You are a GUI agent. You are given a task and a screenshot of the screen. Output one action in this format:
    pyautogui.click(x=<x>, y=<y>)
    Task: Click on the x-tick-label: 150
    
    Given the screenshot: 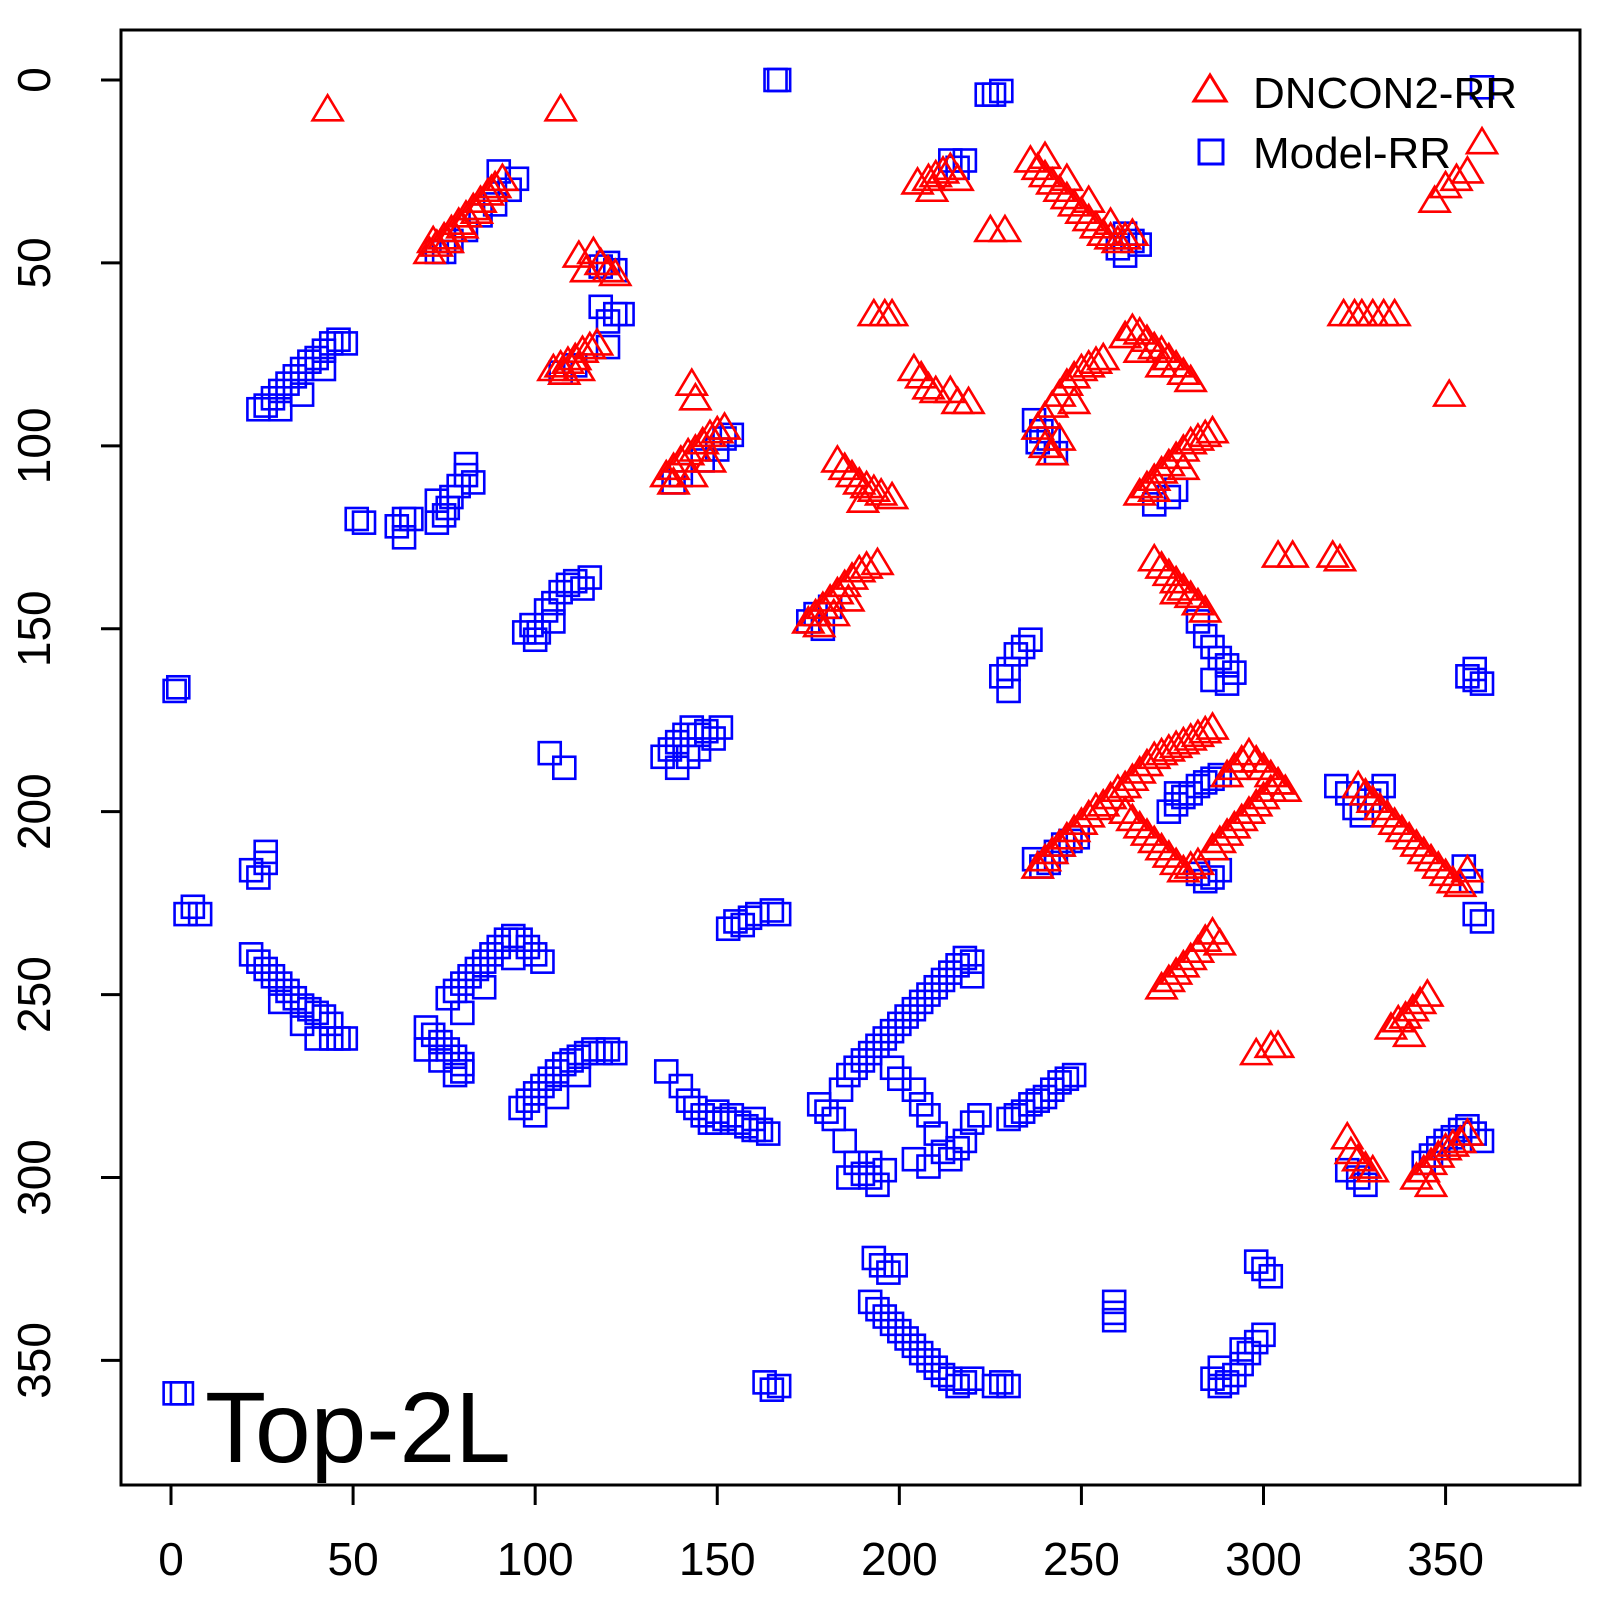 What is the action you would take?
    pyautogui.click(x=717, y=1559)
    